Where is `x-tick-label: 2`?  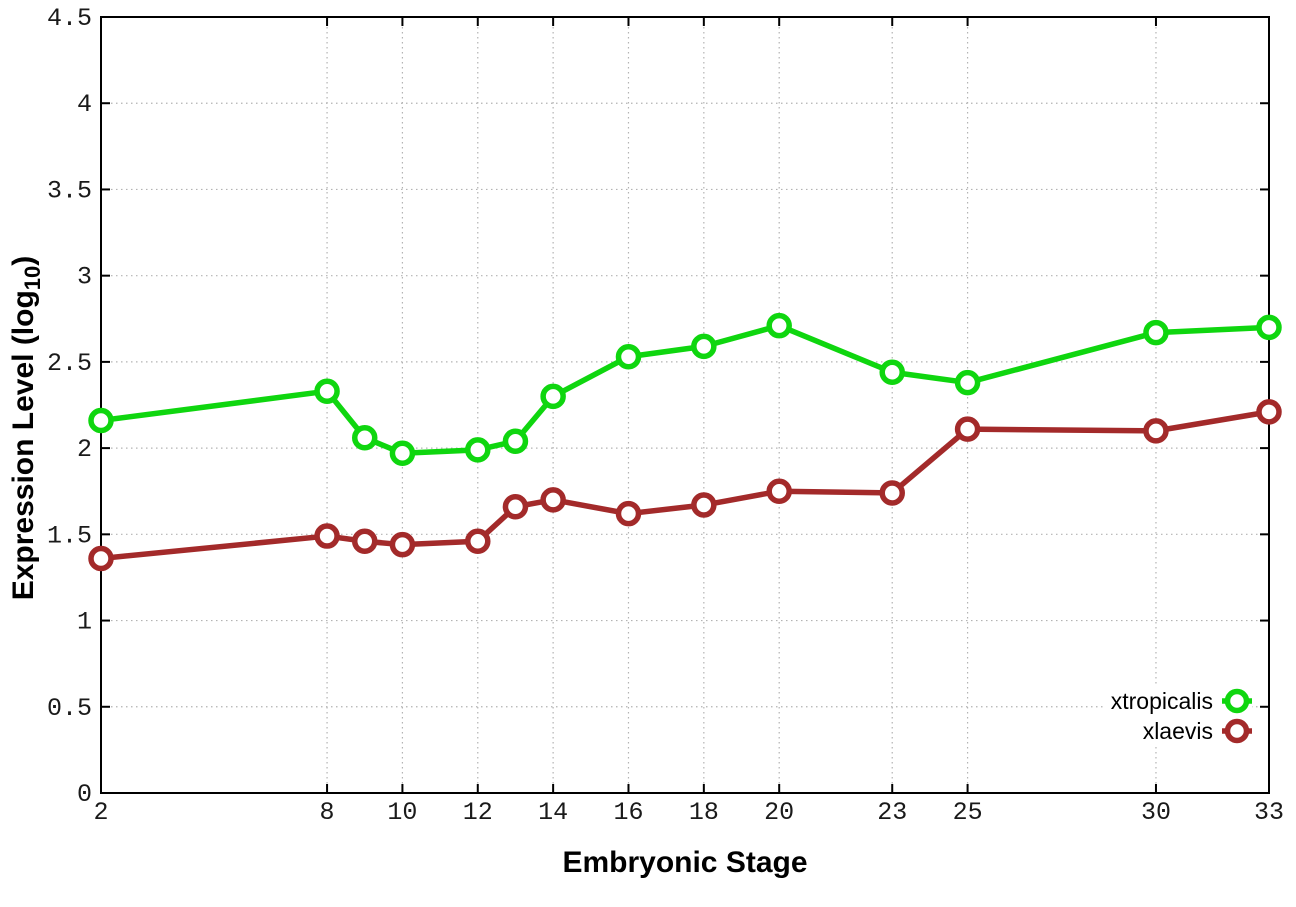 x-tick-label: 2 is located at coordinates (100, 812).